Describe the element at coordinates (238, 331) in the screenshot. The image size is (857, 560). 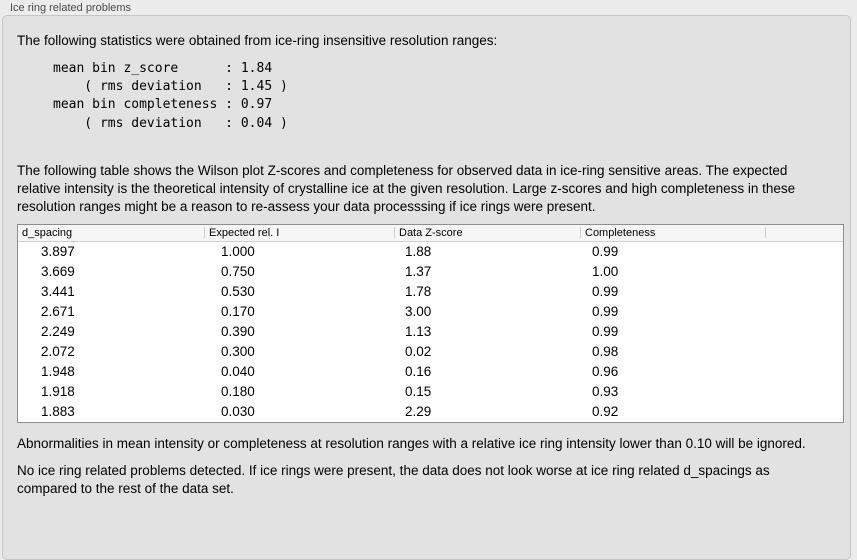
I see `table-cell: 0.390` at that location.